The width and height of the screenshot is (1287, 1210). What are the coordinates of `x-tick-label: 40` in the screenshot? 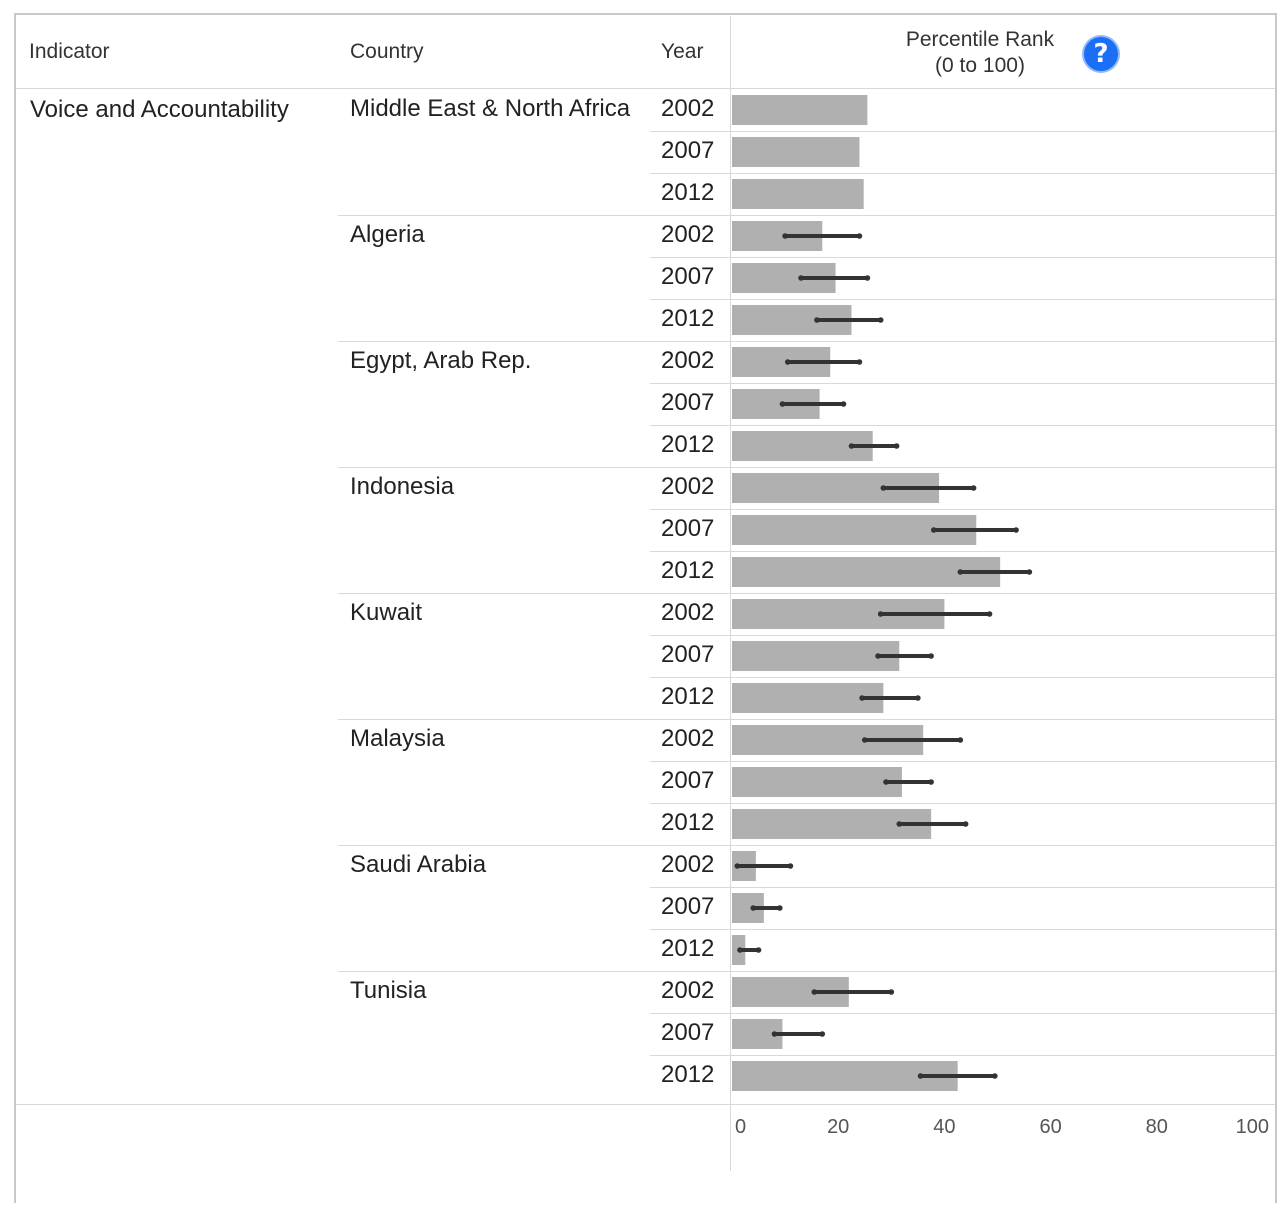 It's located at (944, 1127).